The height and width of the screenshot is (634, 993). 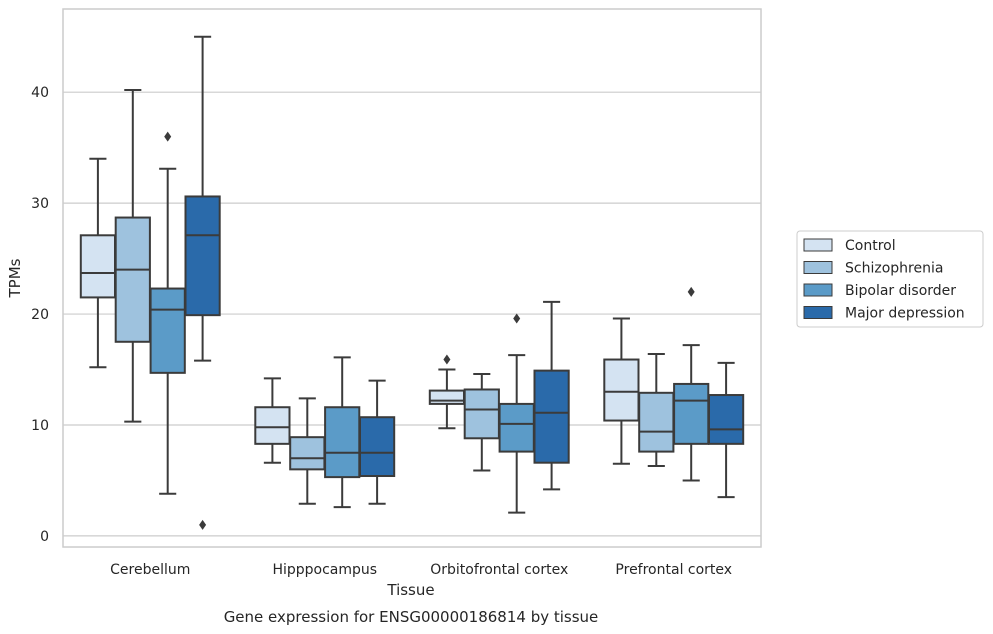 What do you see at coordinates (44, 537) in the screenshot?
I see `y-tick-label: 0` at bounding box center [44, 537].